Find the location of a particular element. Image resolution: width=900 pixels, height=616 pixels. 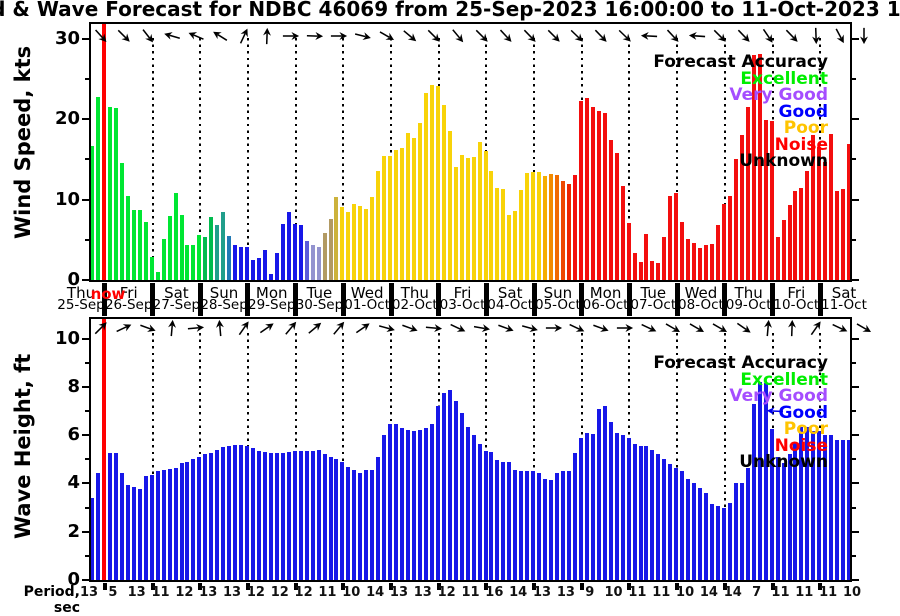

period-value: 10 is located at coordinates (852, 592).